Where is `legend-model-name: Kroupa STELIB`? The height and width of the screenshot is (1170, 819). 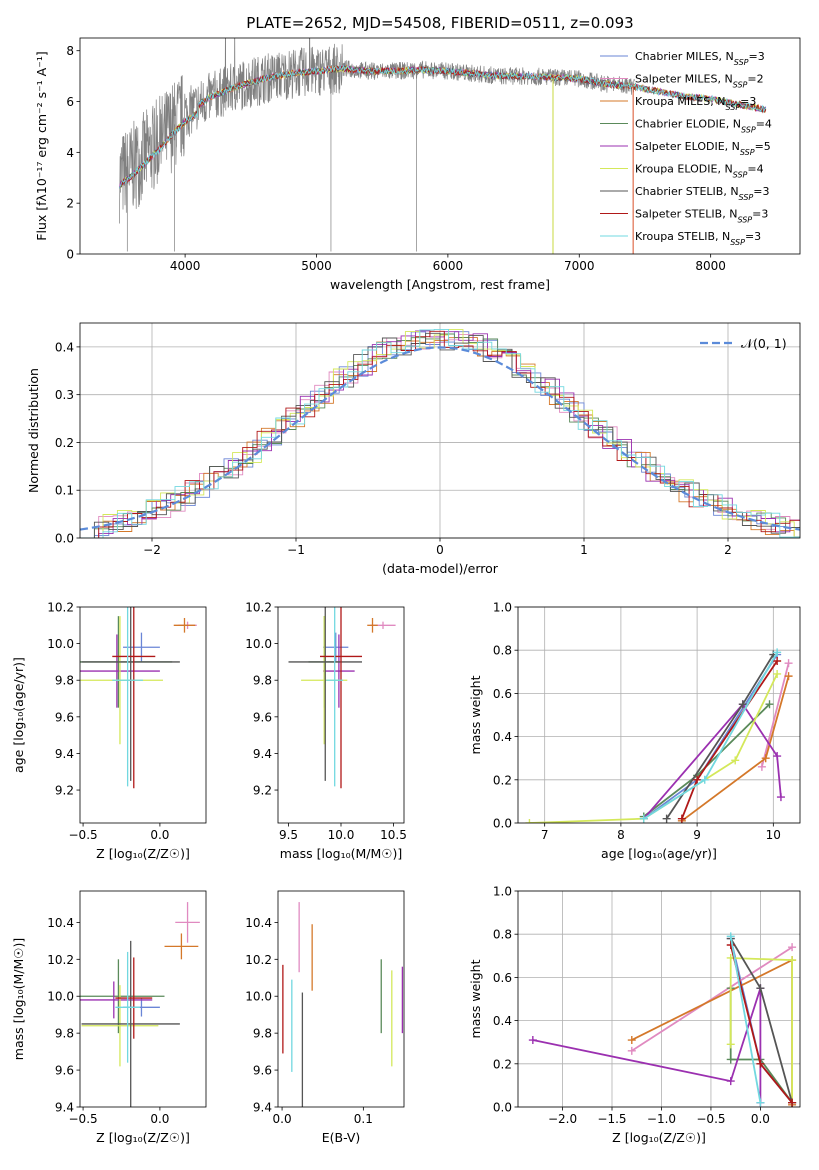 legend-model-name: Kroupa STELIB is located at coordinates (675, 236).